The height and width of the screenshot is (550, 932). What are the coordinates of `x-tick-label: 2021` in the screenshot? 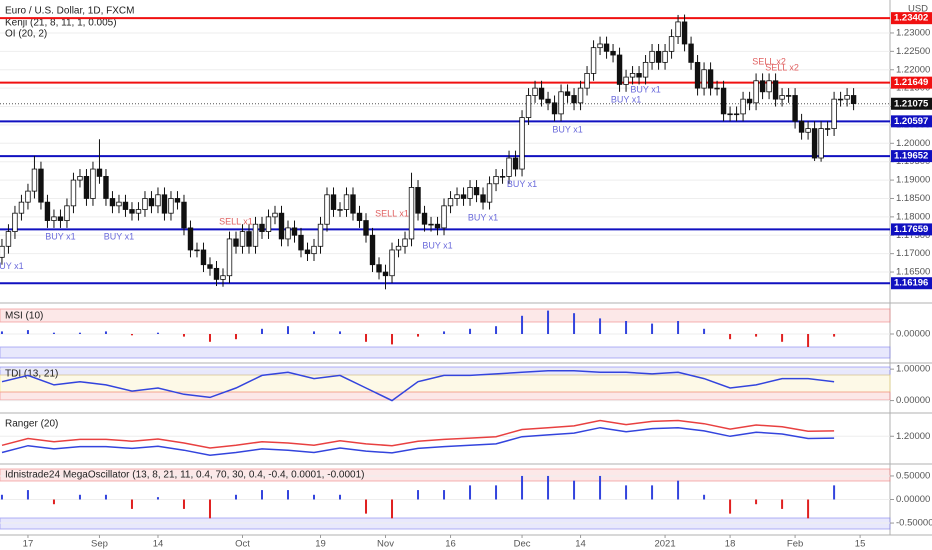 It's located at (664, 544).